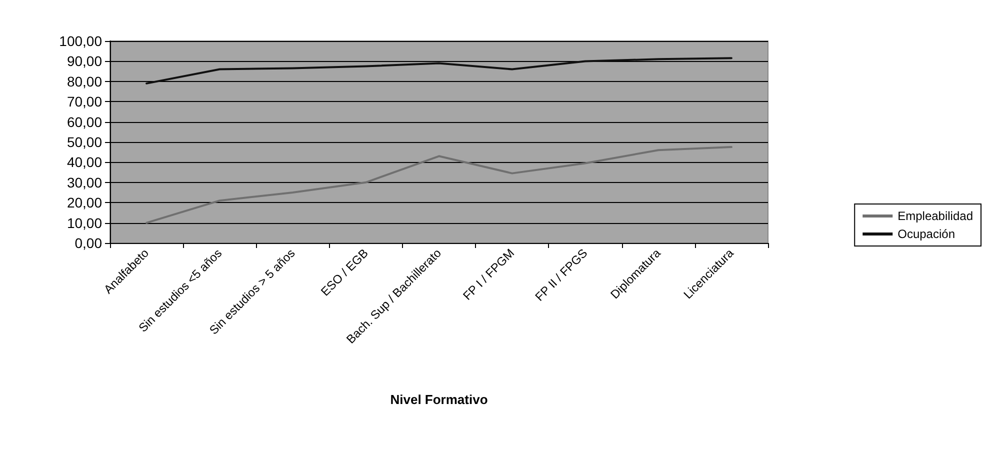 The image size is (991, 450). Describe the element at coordinates (84, 81) in the screenshot. I see `y-tick-label: 80,00` at that location.